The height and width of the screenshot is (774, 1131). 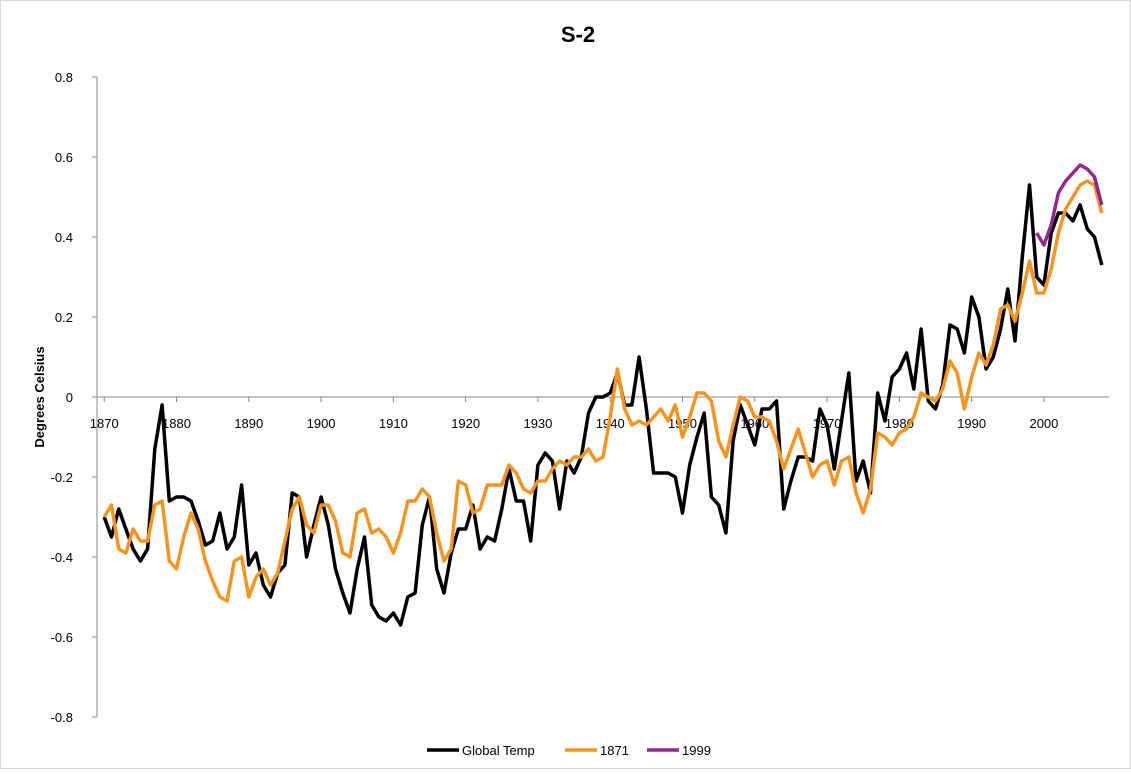 What do you see at coordinates (537, 423) in the screenshot?
I see `x-tick-label: 1930` at bounding box center [537, 423].